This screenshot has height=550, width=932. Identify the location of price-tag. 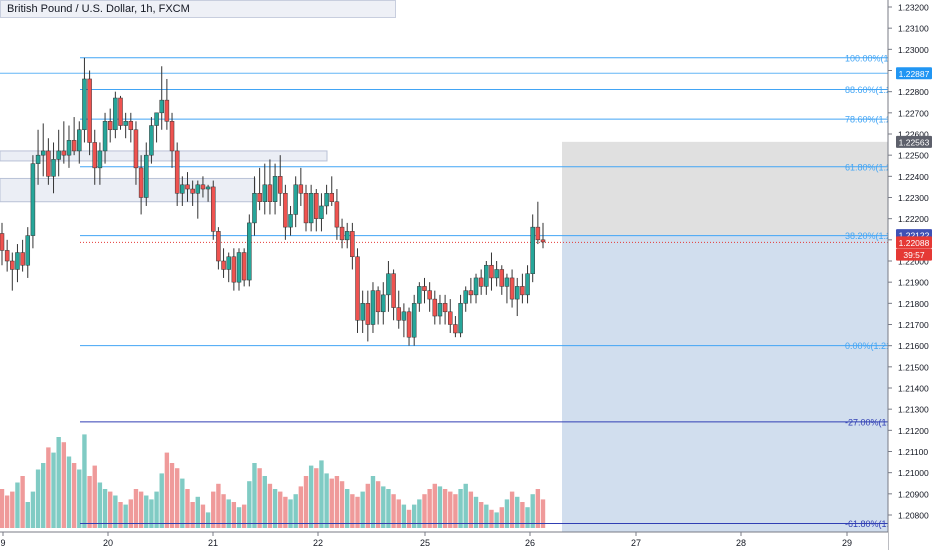
(914, 73).